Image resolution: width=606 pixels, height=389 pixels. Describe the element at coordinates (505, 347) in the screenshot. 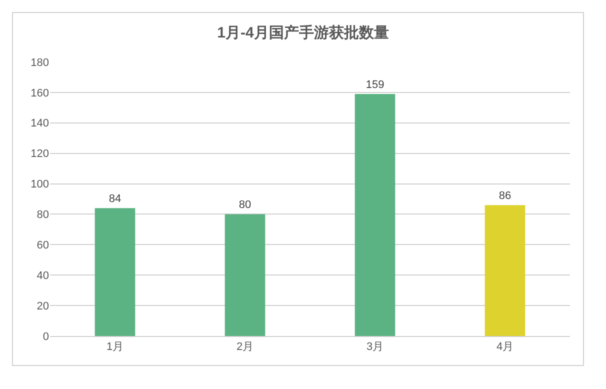

I see `x-tick-label: 4月` at that location.